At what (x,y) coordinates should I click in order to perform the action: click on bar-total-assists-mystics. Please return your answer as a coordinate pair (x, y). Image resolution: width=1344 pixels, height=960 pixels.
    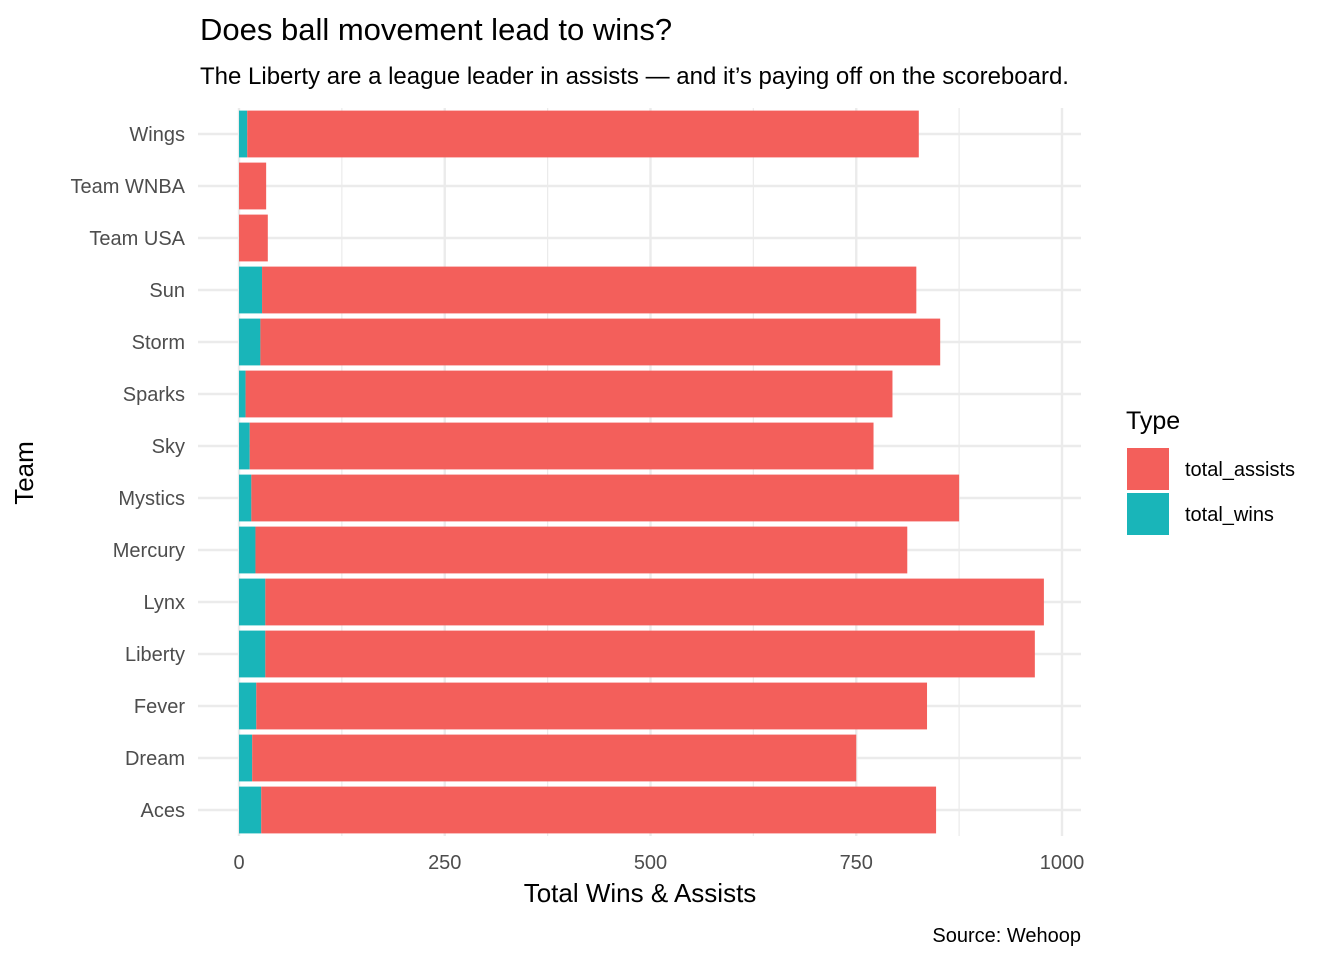
    Looking at the image, I should click on (605, 498).